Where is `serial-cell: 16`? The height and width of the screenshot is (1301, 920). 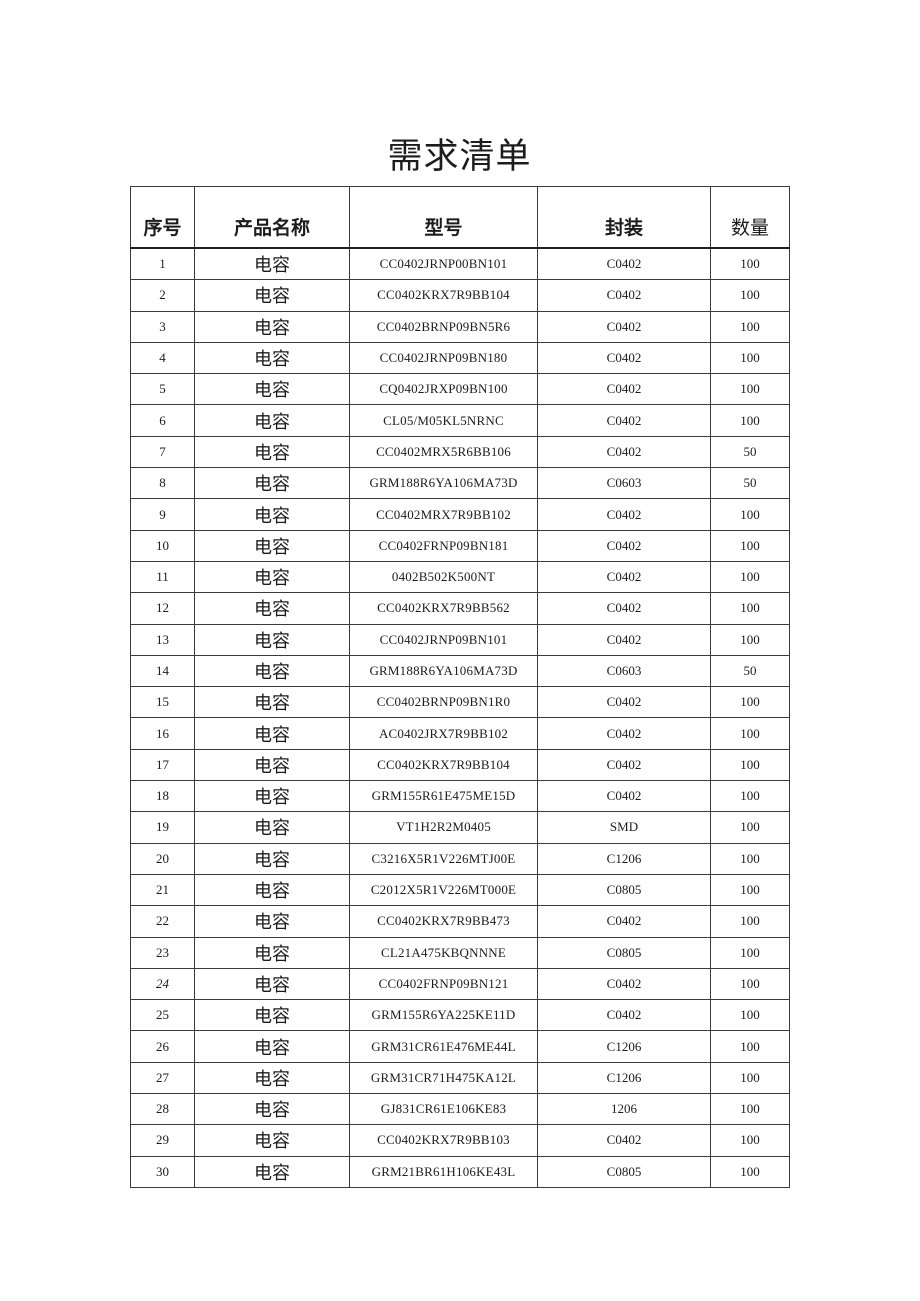 serial-cell: 16 is located at coordinates (162, 733).